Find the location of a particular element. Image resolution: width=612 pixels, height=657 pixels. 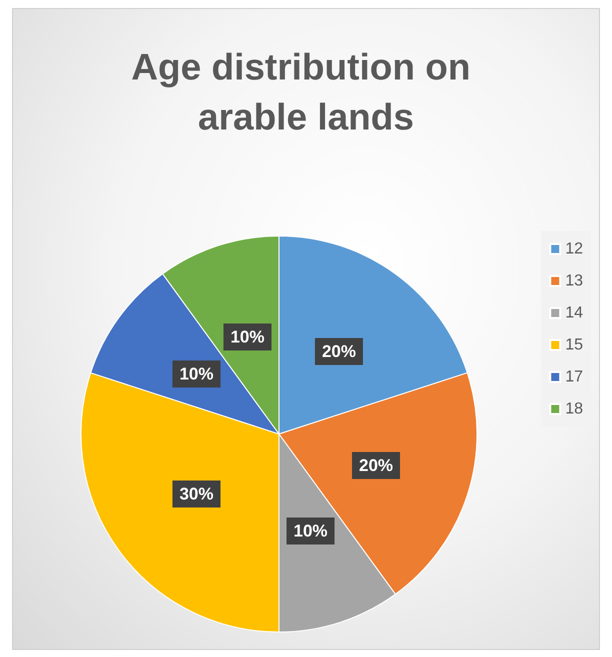

legend-label: 13 is located at coordinates (574, 281).